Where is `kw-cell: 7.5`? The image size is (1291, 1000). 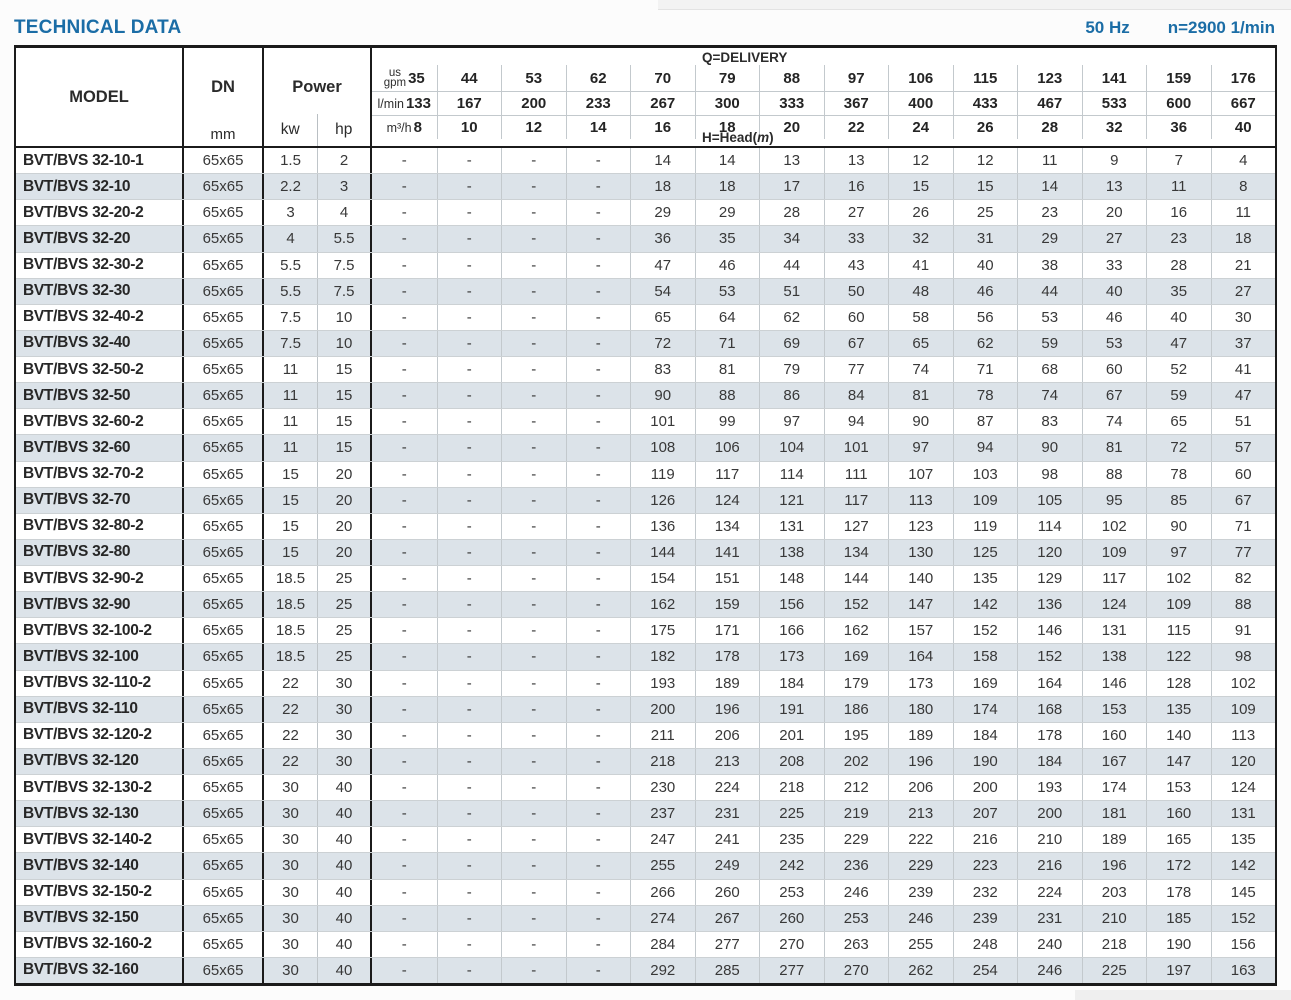 kw-cell: 7.5 is located at coordinates (290, 343).